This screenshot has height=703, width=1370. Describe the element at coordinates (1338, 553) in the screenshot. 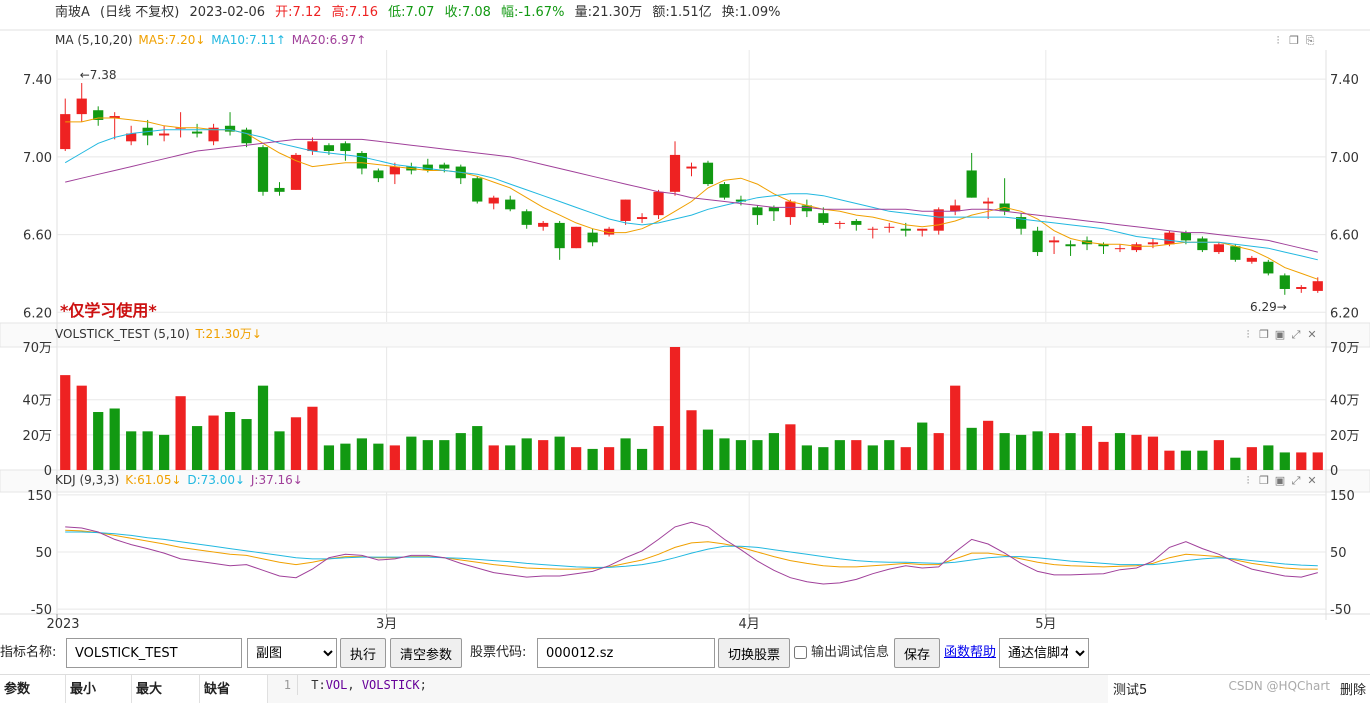

I see `y-tick-label-right: 50` at that location.